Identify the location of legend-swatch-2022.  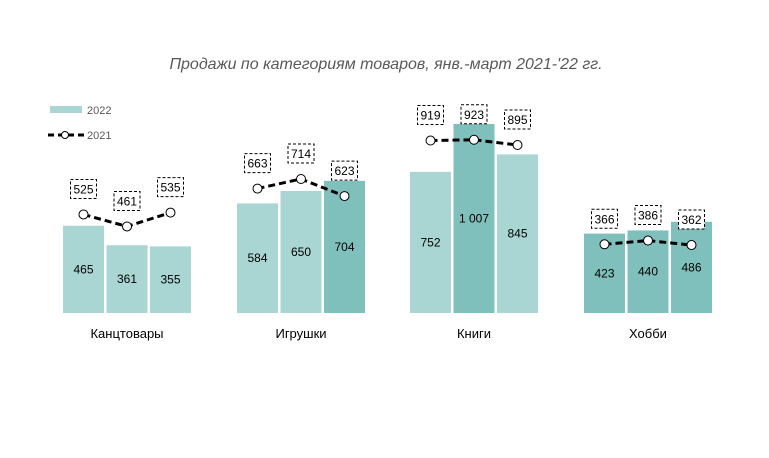
(66, 109).